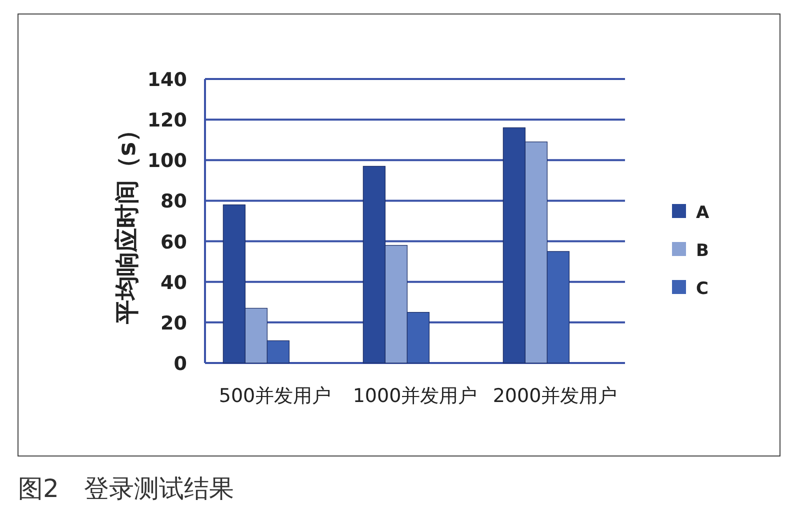 Image resolution: width=800 pixels, height=509 pixels. Describe the element at coordinates (126, 488) in the screenshot. I see `caption: 图2 登录测试结果` at that location.